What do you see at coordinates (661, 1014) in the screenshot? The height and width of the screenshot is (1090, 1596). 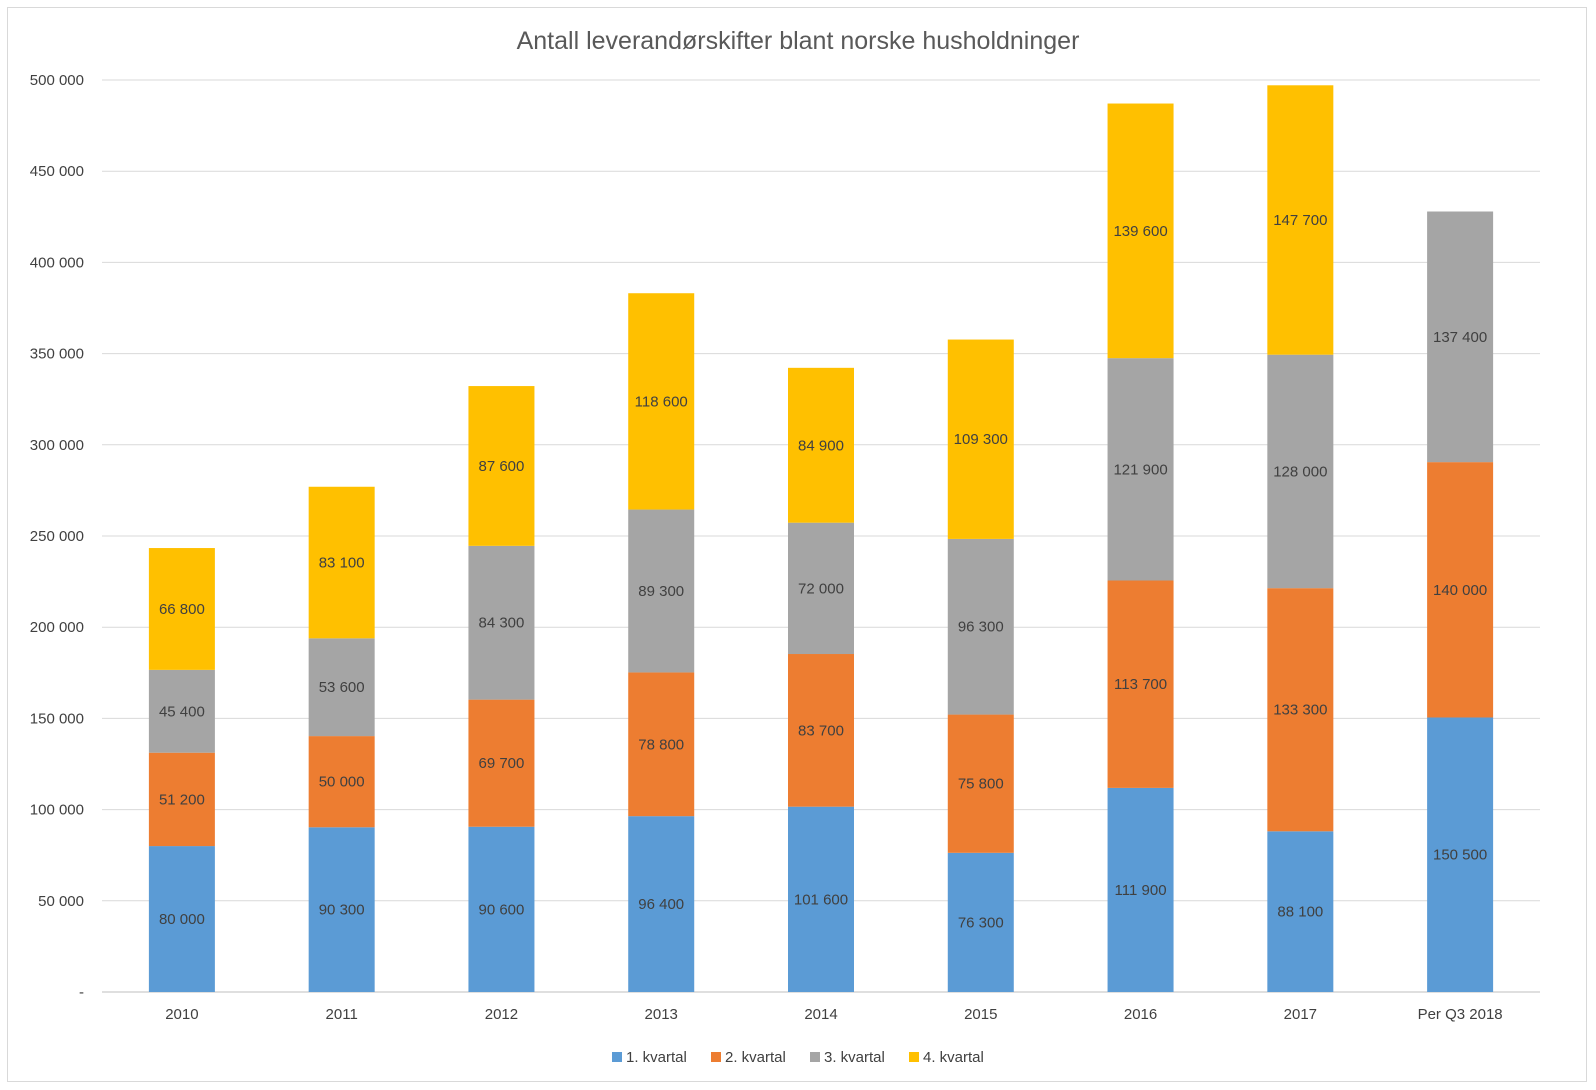 I see `x-tick-label: 2013` at bounding box center [661, 1014].